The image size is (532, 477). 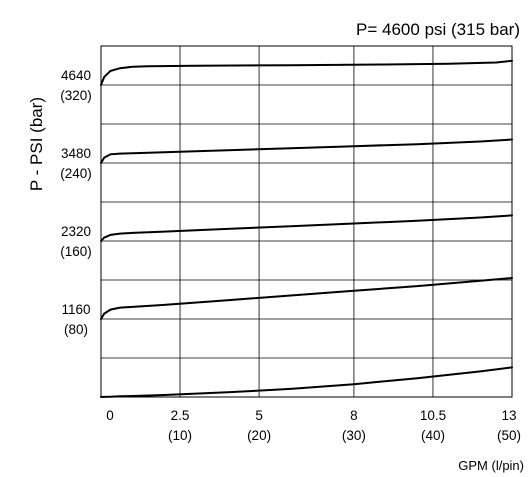 What do you see at coordinates (76, 173) in the screenshot?
I see `y-tick-sublabel: (240)` at bounding box center [76, 173].